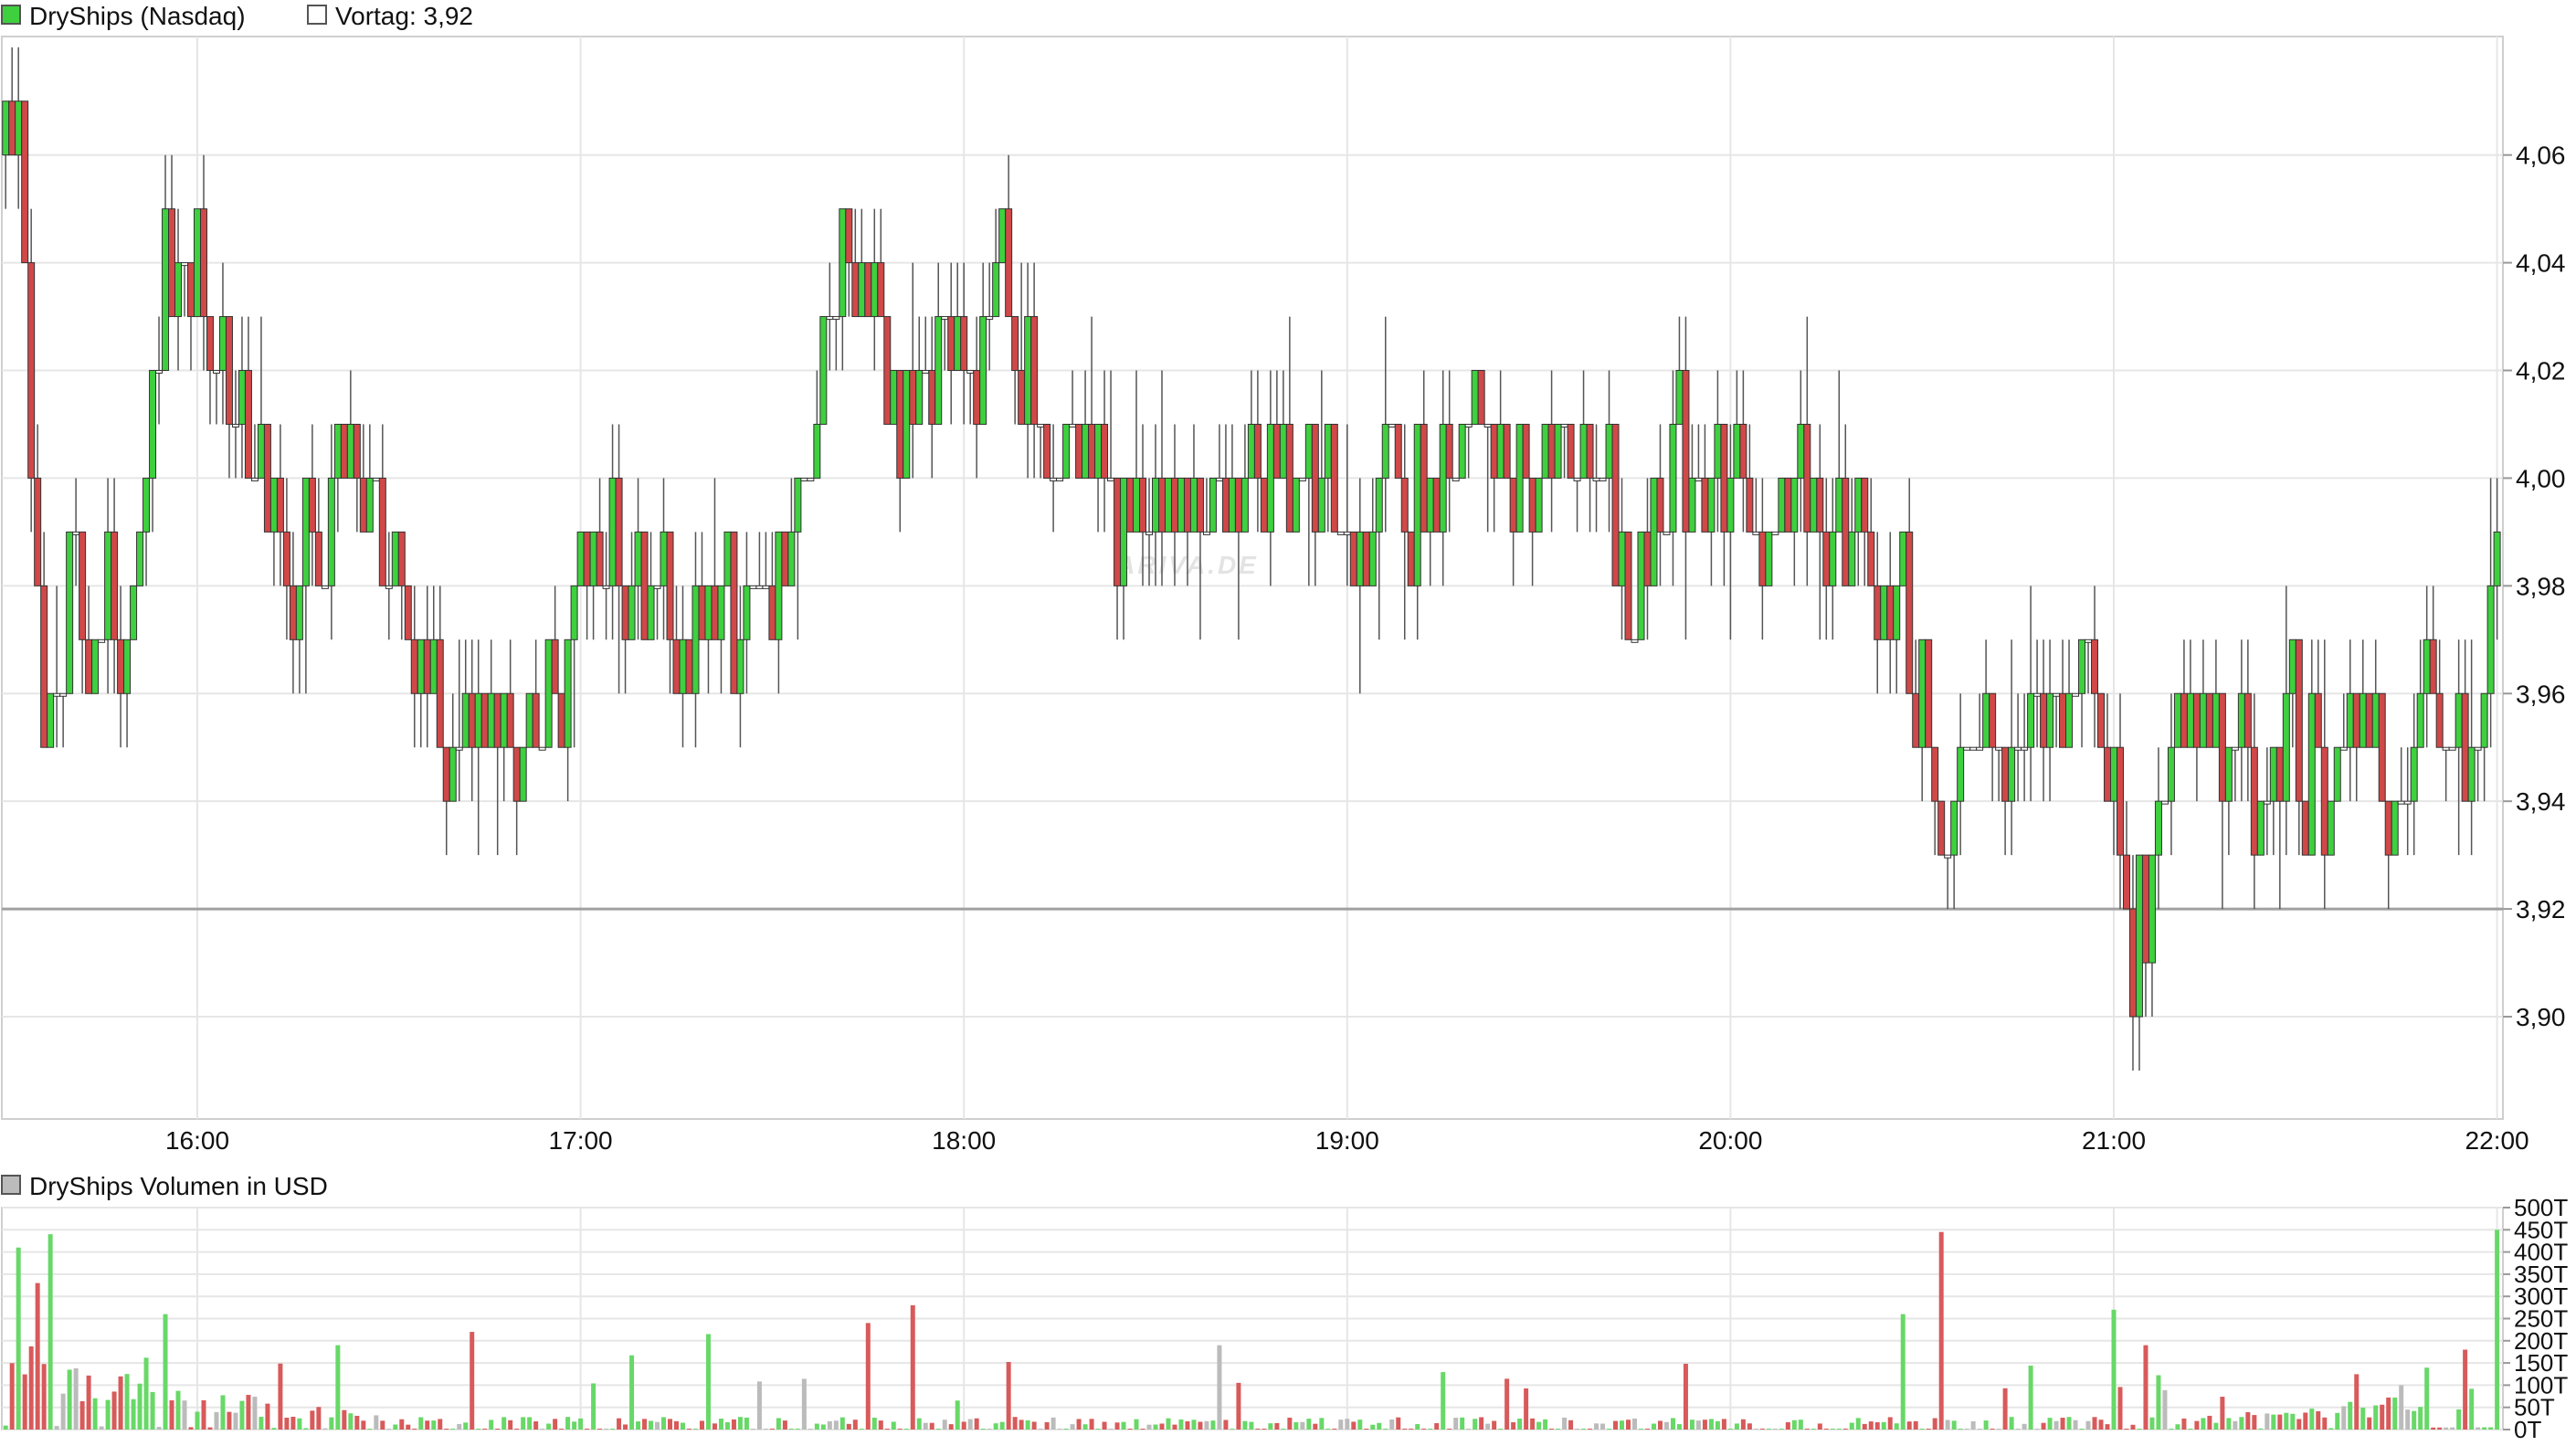  Describe the element at coordinates (1347, 1140) in the screenshot. I see `price-x-ticks: 16:00 17:00 18:00 19:00 20:00 21:00 22:00` at that location.